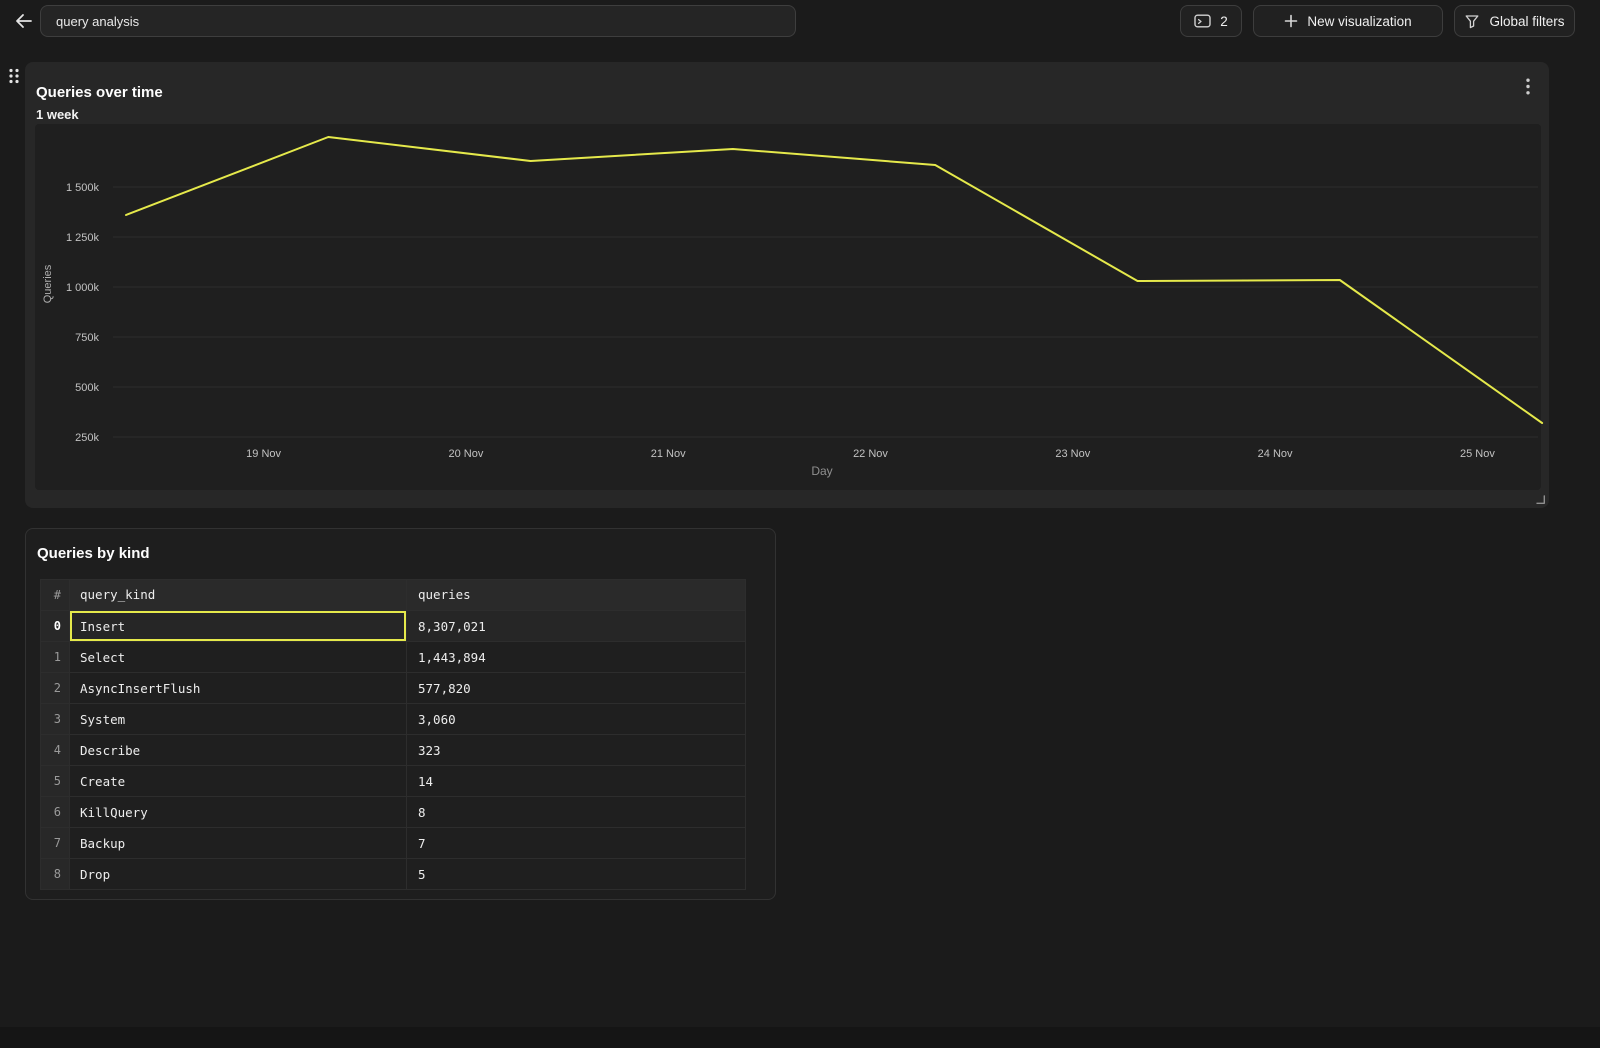  I want to click on row-index-cell: 1, so click(55, 657).